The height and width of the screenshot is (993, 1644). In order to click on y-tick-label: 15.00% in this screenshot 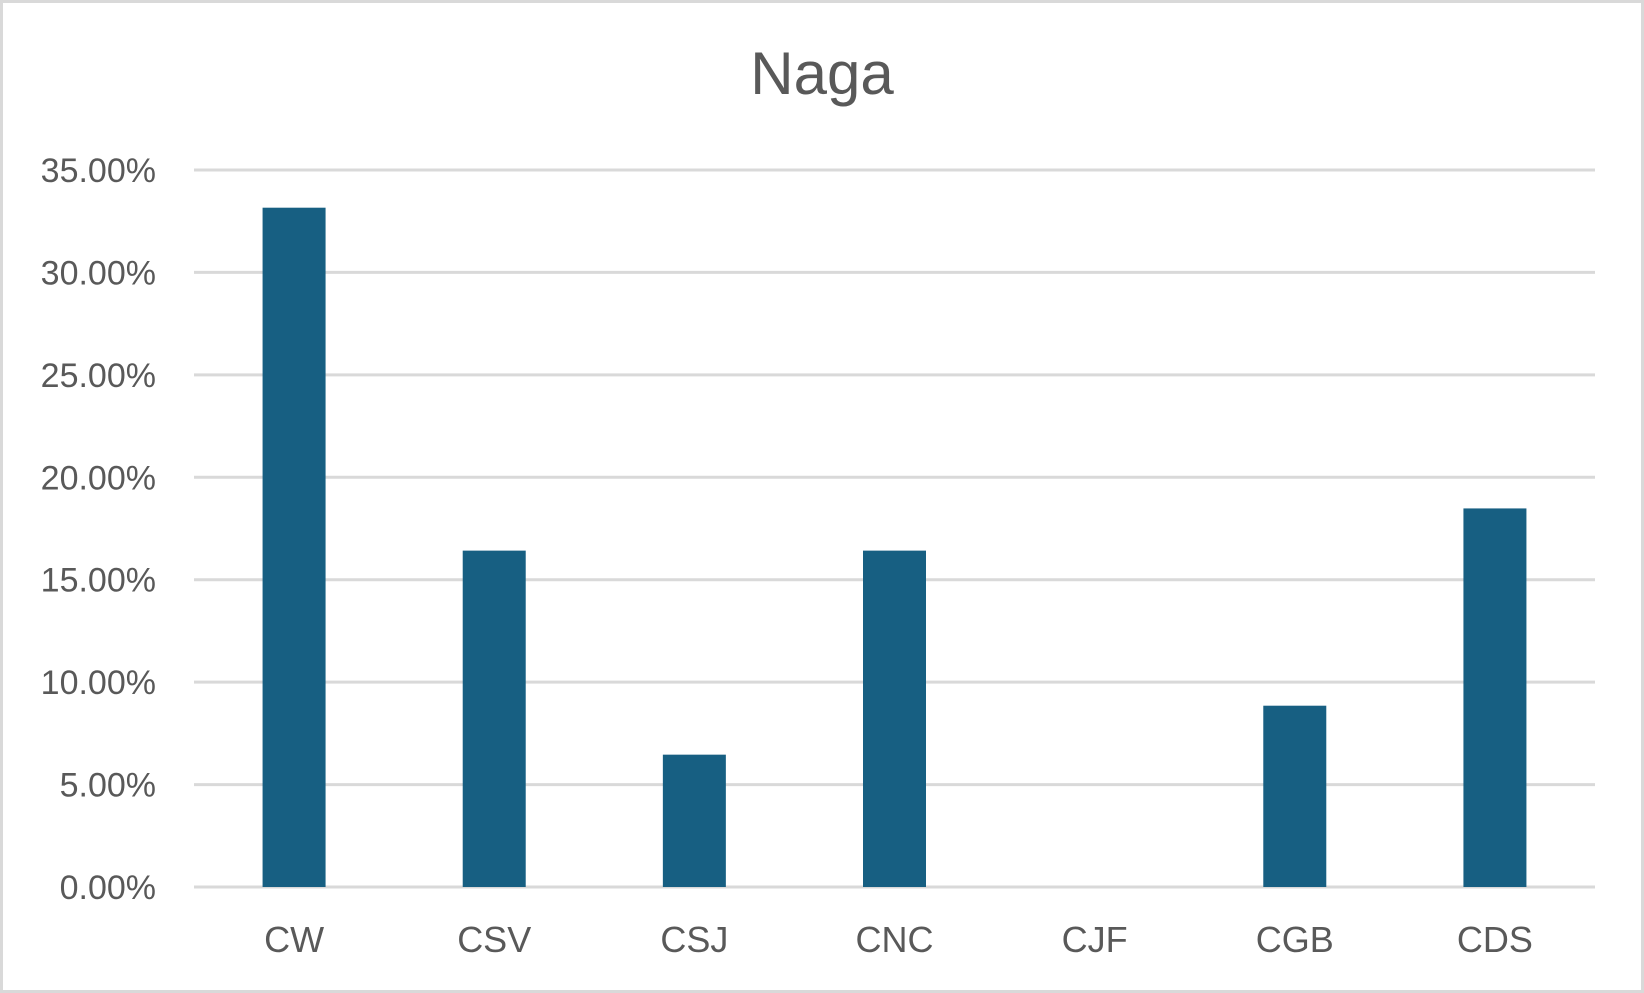, I will do `click(98, 581)`.